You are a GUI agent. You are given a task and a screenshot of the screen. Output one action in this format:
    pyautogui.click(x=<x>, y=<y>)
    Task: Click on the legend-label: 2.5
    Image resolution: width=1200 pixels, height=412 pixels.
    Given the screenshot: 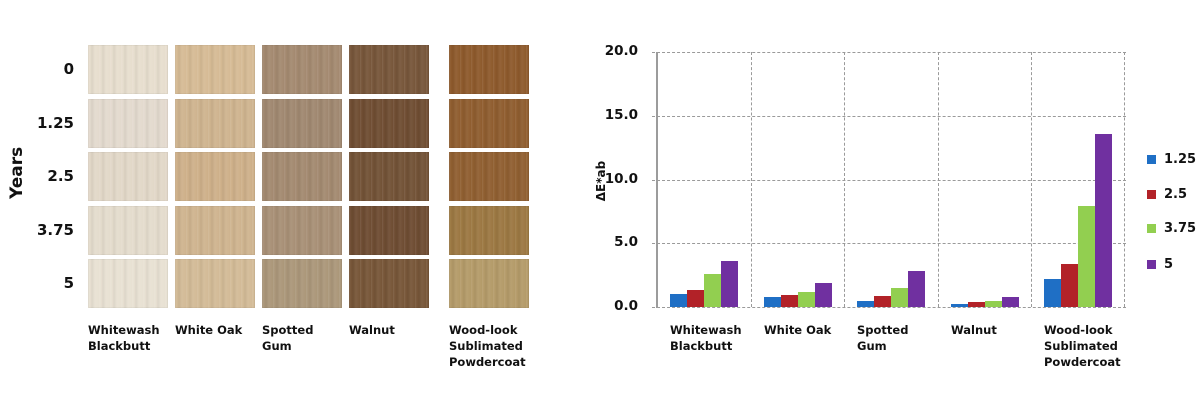 What is the action you would take?
    pyautogui.click(x=1176, y=194)
    